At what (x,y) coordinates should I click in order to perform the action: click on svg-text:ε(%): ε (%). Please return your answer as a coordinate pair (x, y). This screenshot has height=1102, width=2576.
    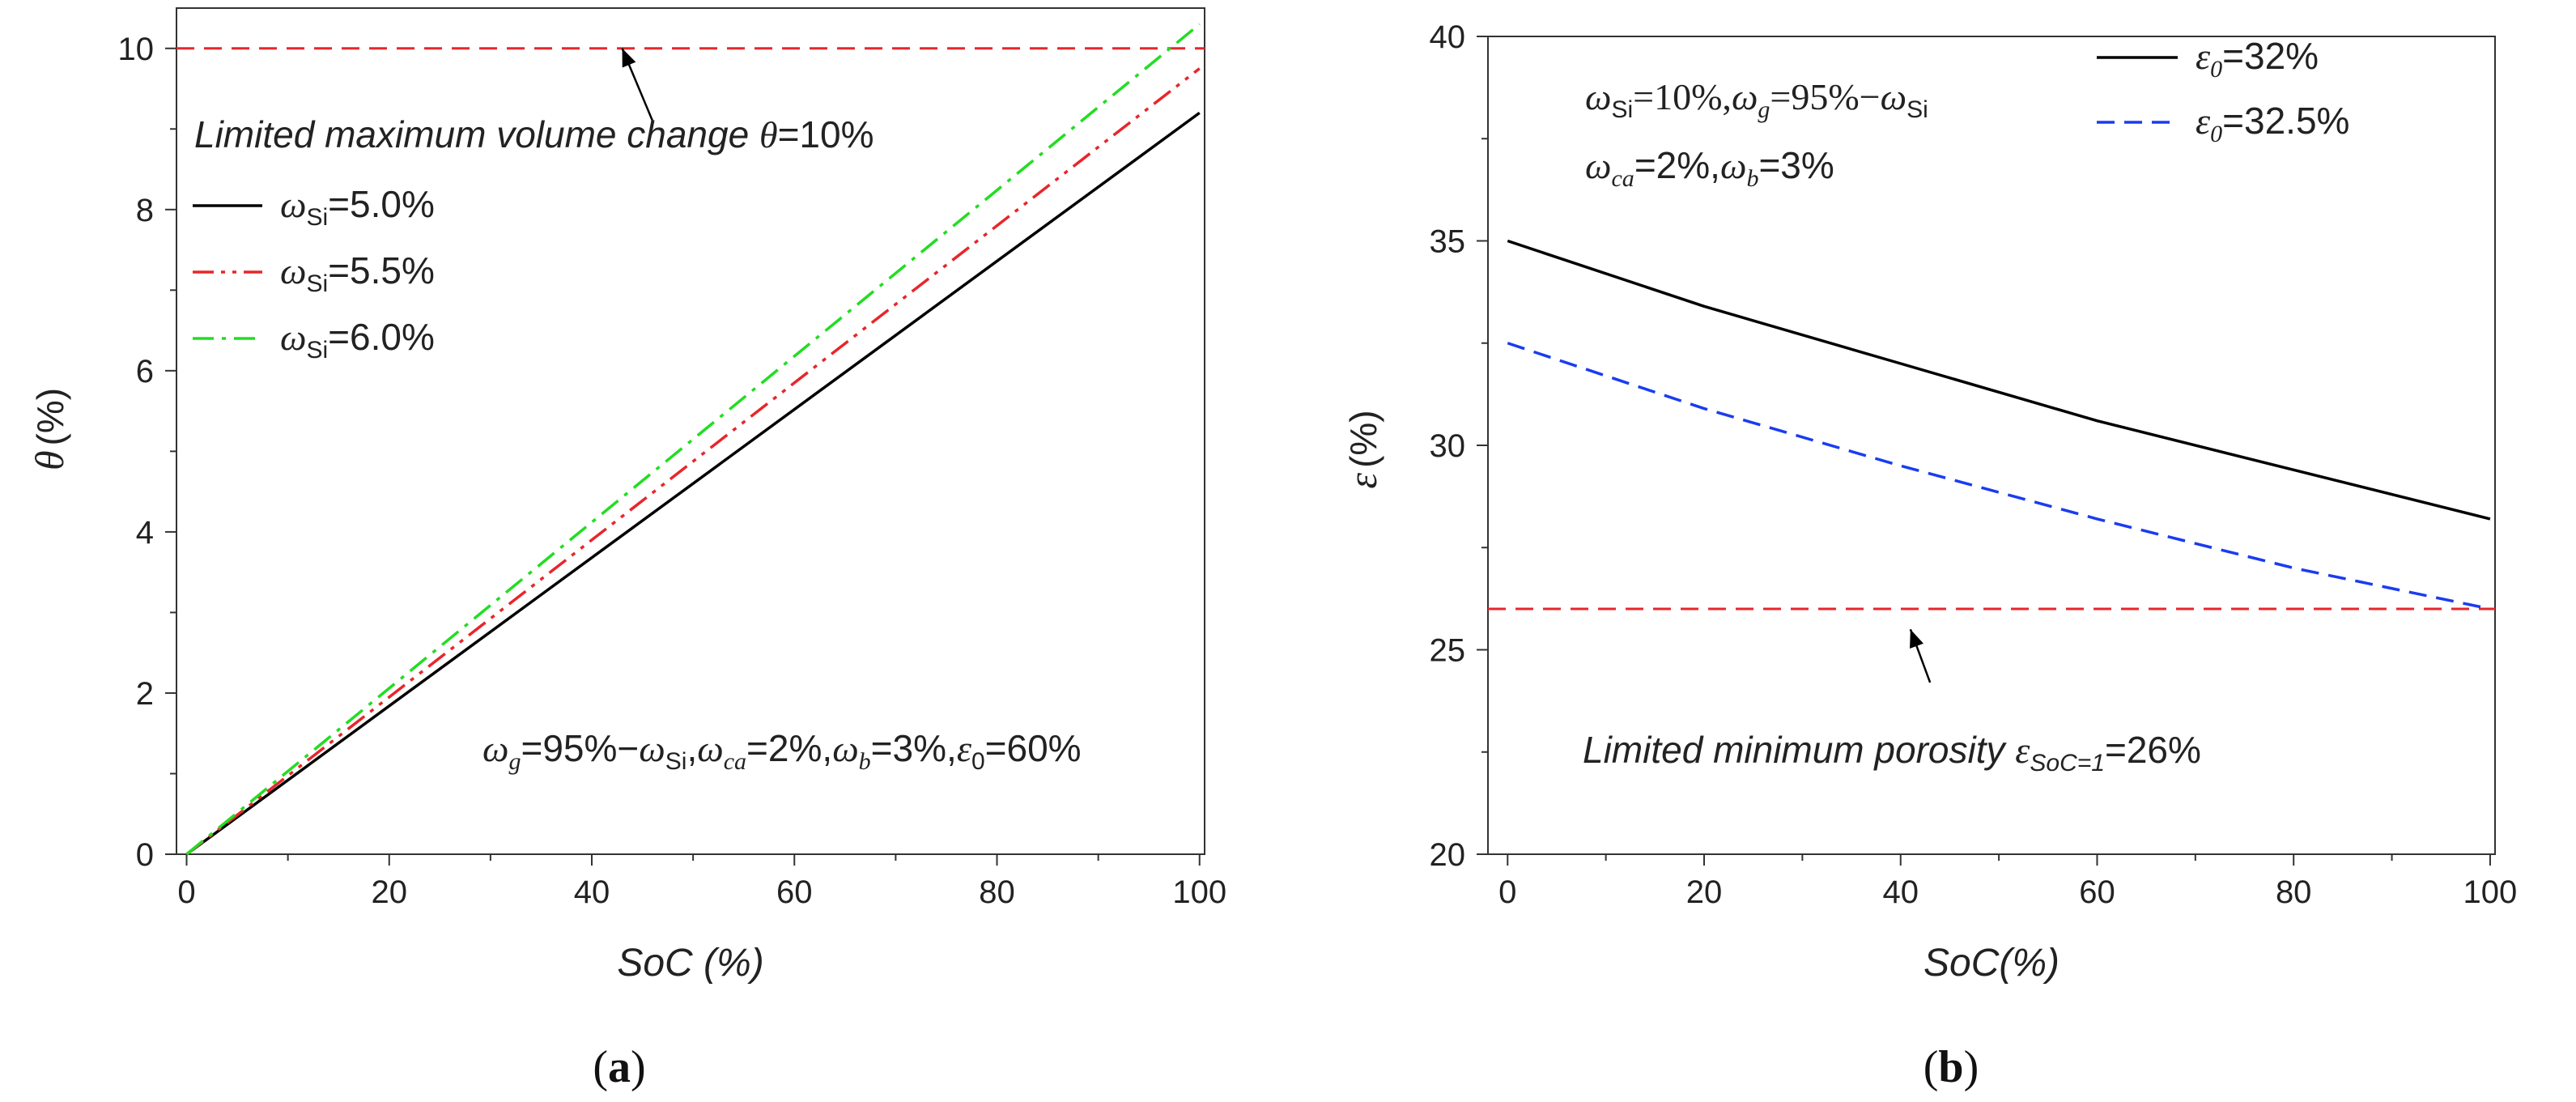
    Looking at the image, I should click on (1362, 449).